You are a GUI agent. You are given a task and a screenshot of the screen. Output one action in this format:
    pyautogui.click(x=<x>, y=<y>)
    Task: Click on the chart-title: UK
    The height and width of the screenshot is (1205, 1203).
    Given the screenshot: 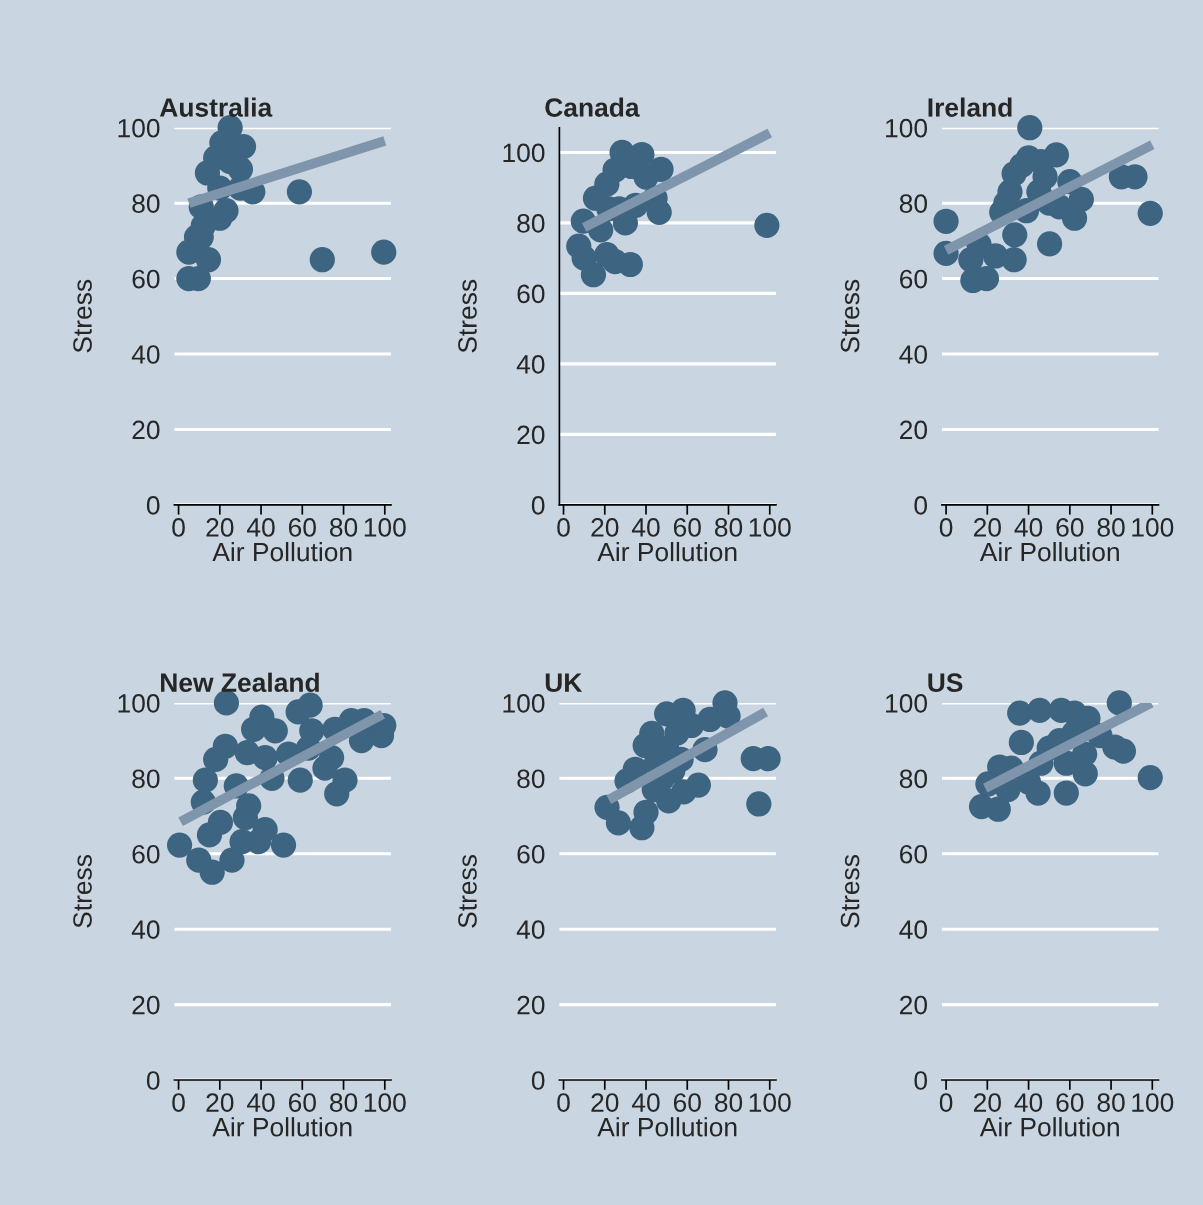 What is the action you would take?
    pyautogui.click(x=564, y=683)
    